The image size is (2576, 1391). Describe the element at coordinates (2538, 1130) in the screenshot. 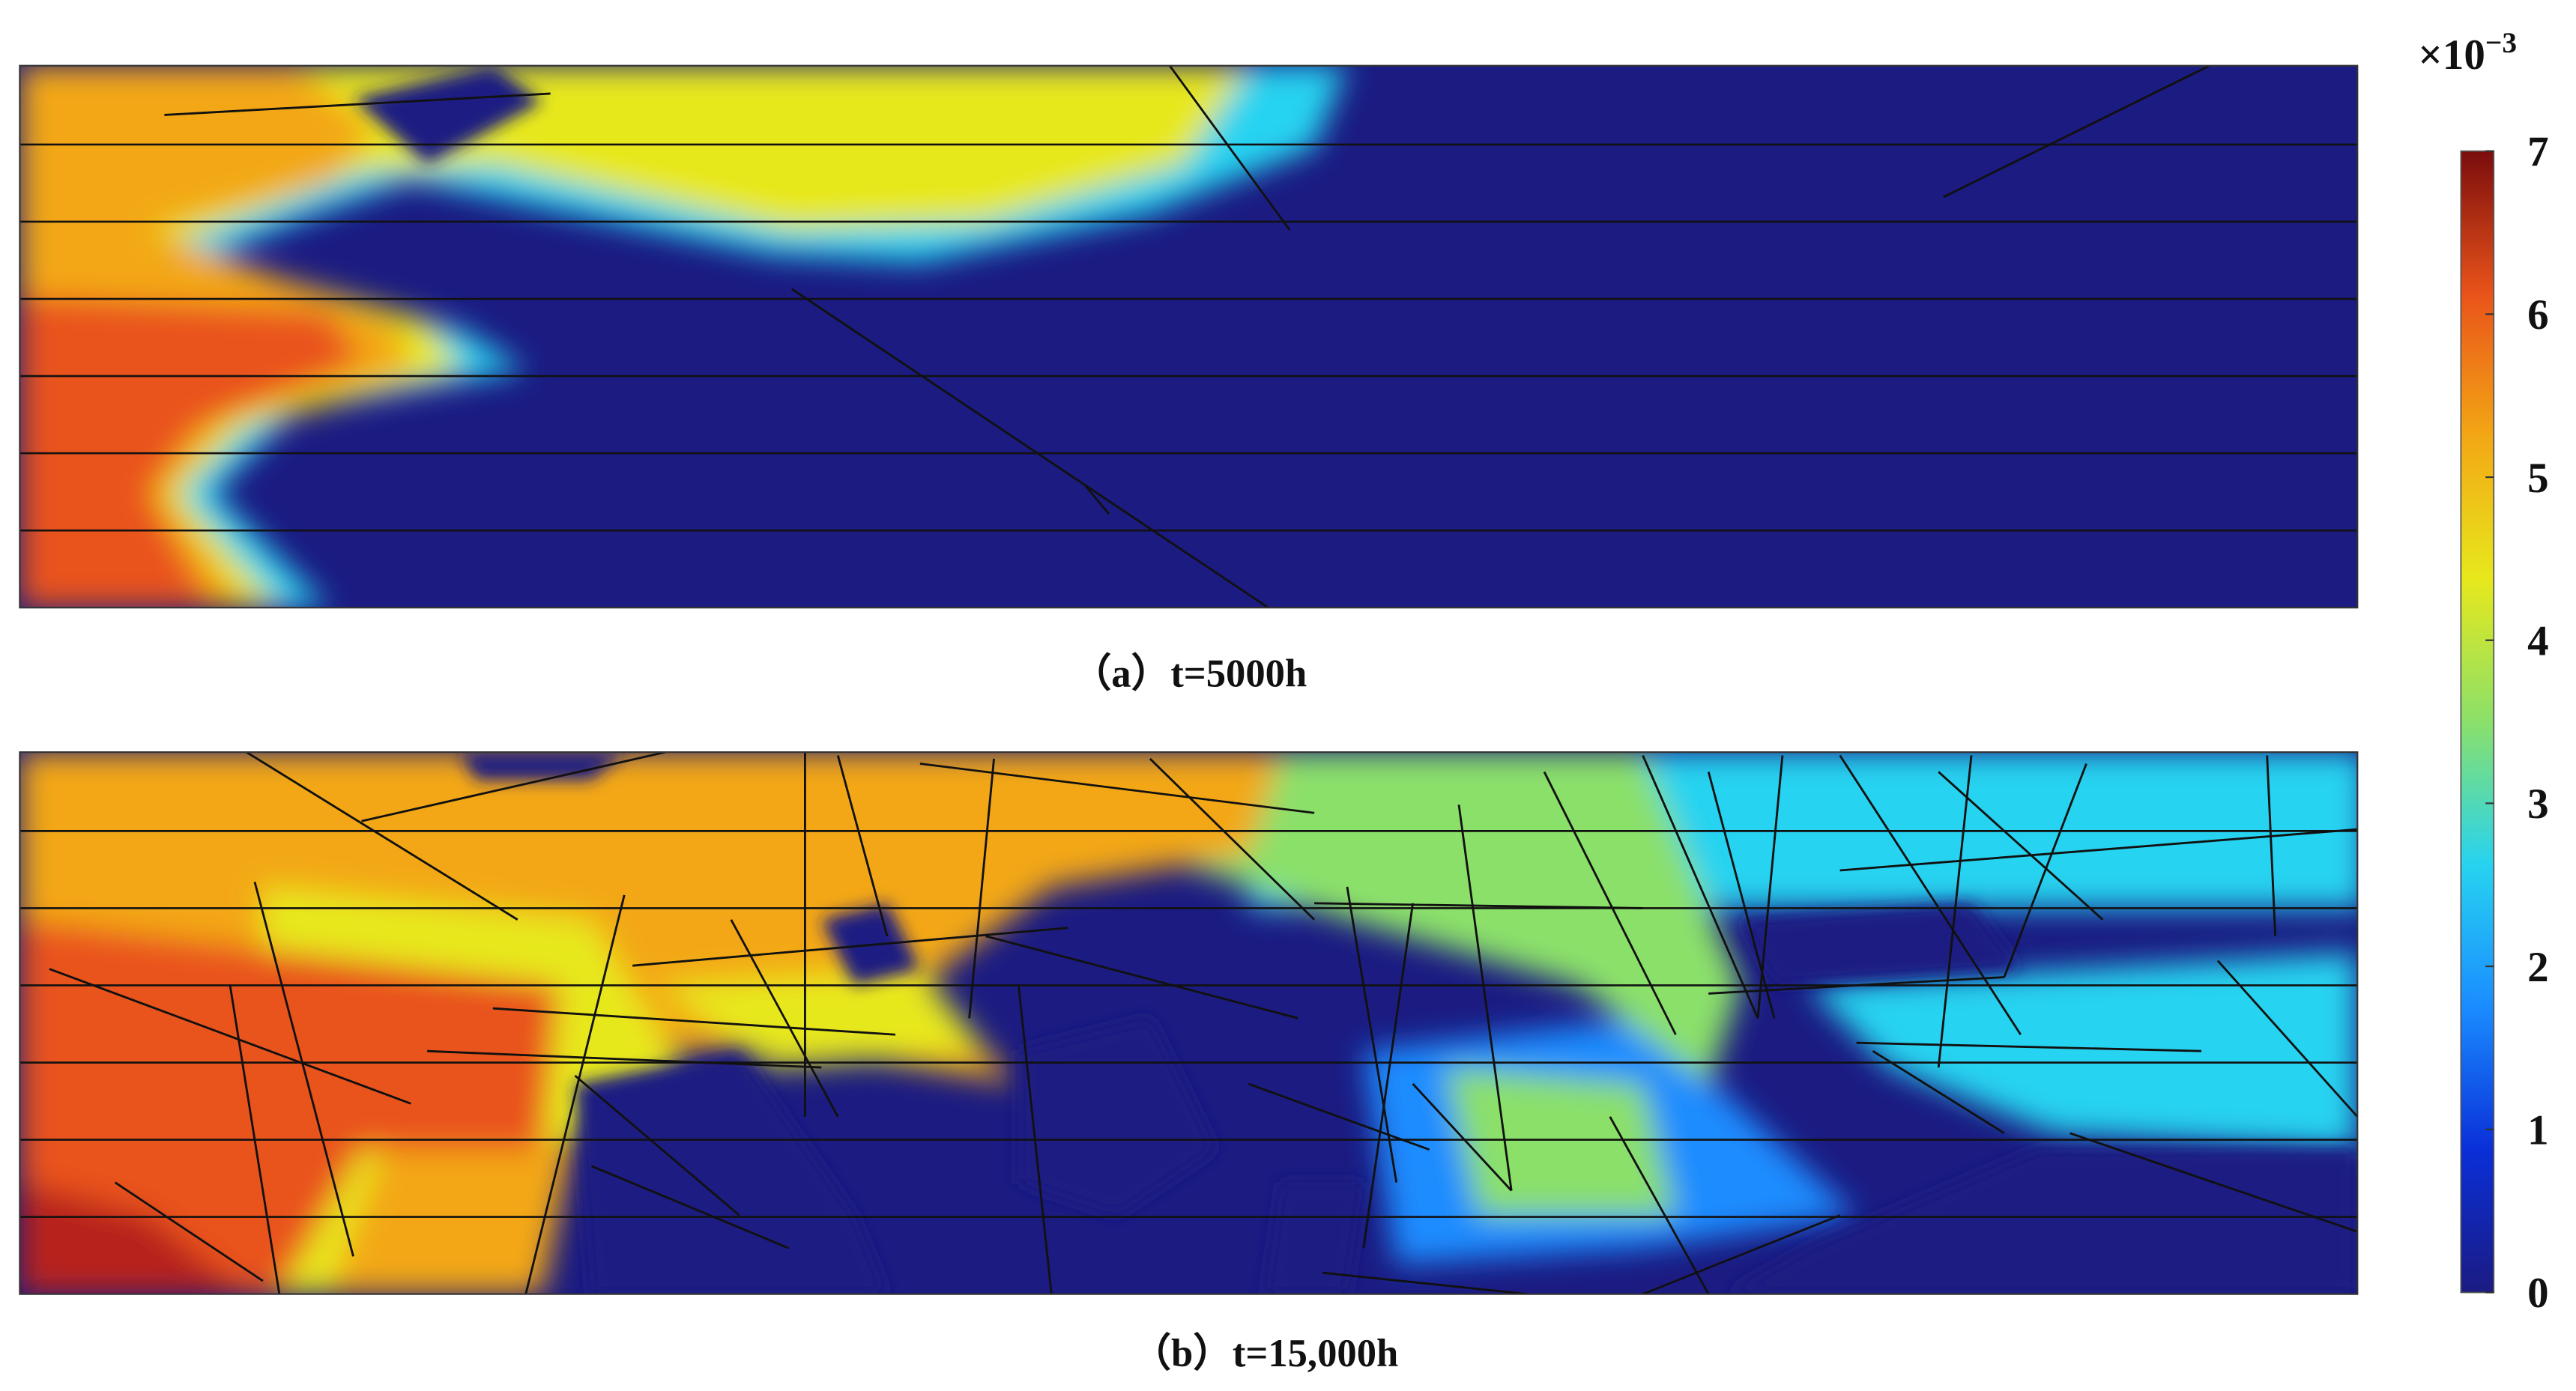

I see `colorbar-tick-label: 1` at that location.